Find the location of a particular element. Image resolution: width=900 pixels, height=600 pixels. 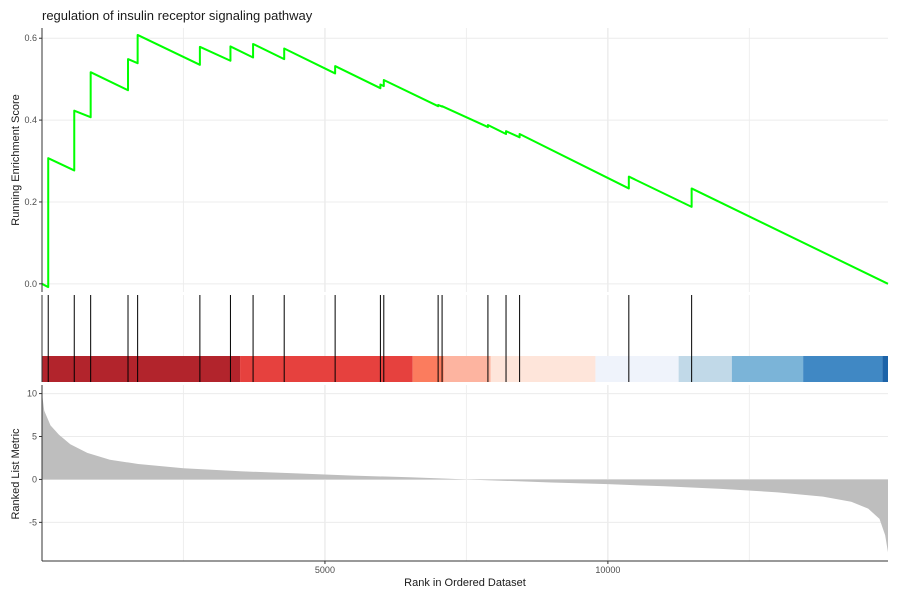

x-axis-label: Rank in Ordered Dataset is located at coordinates (465, 583).